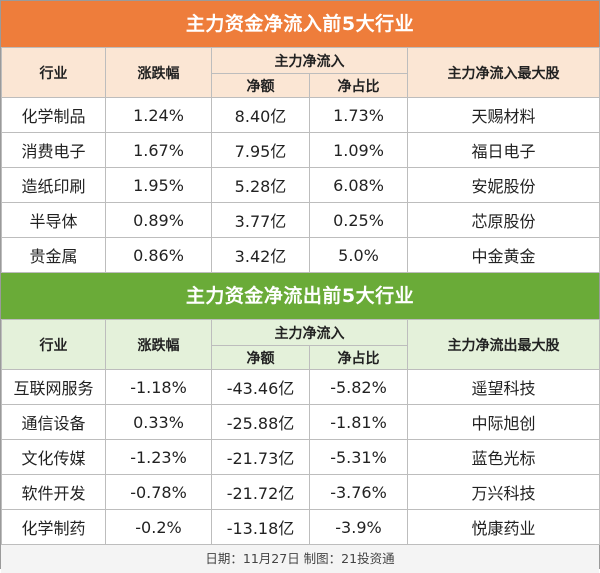 This screenshot has width=600, height=573. Describe the element at coordinates (358, 185) in the screenshot. I see `ratio-cell: 6.08%` at that location.